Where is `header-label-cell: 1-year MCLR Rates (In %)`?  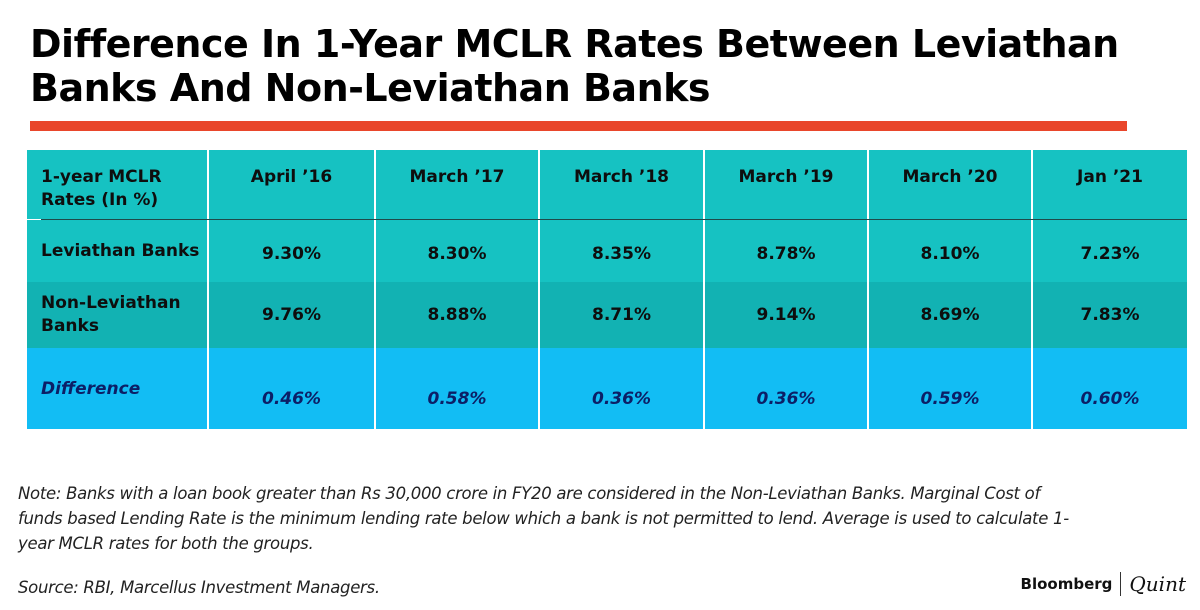 header-label-cell: 1-year MCLR Rates (In %) is located at coordinates (117, 184).